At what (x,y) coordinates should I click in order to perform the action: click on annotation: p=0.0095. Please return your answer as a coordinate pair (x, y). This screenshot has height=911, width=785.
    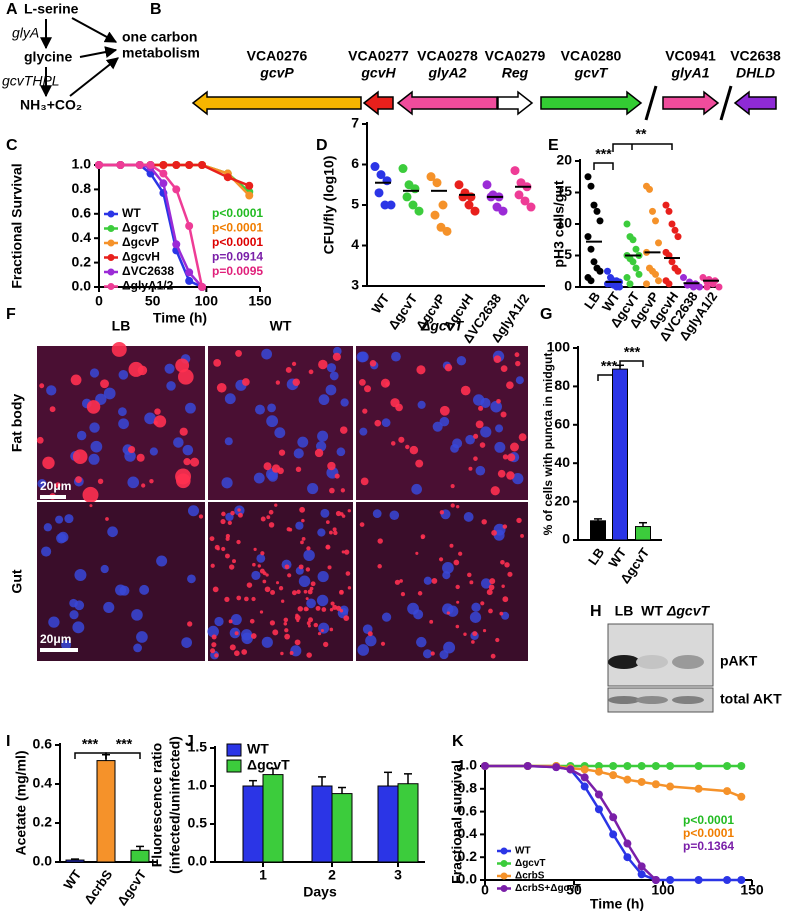
    Looking at the image, I should click on (237, 271).